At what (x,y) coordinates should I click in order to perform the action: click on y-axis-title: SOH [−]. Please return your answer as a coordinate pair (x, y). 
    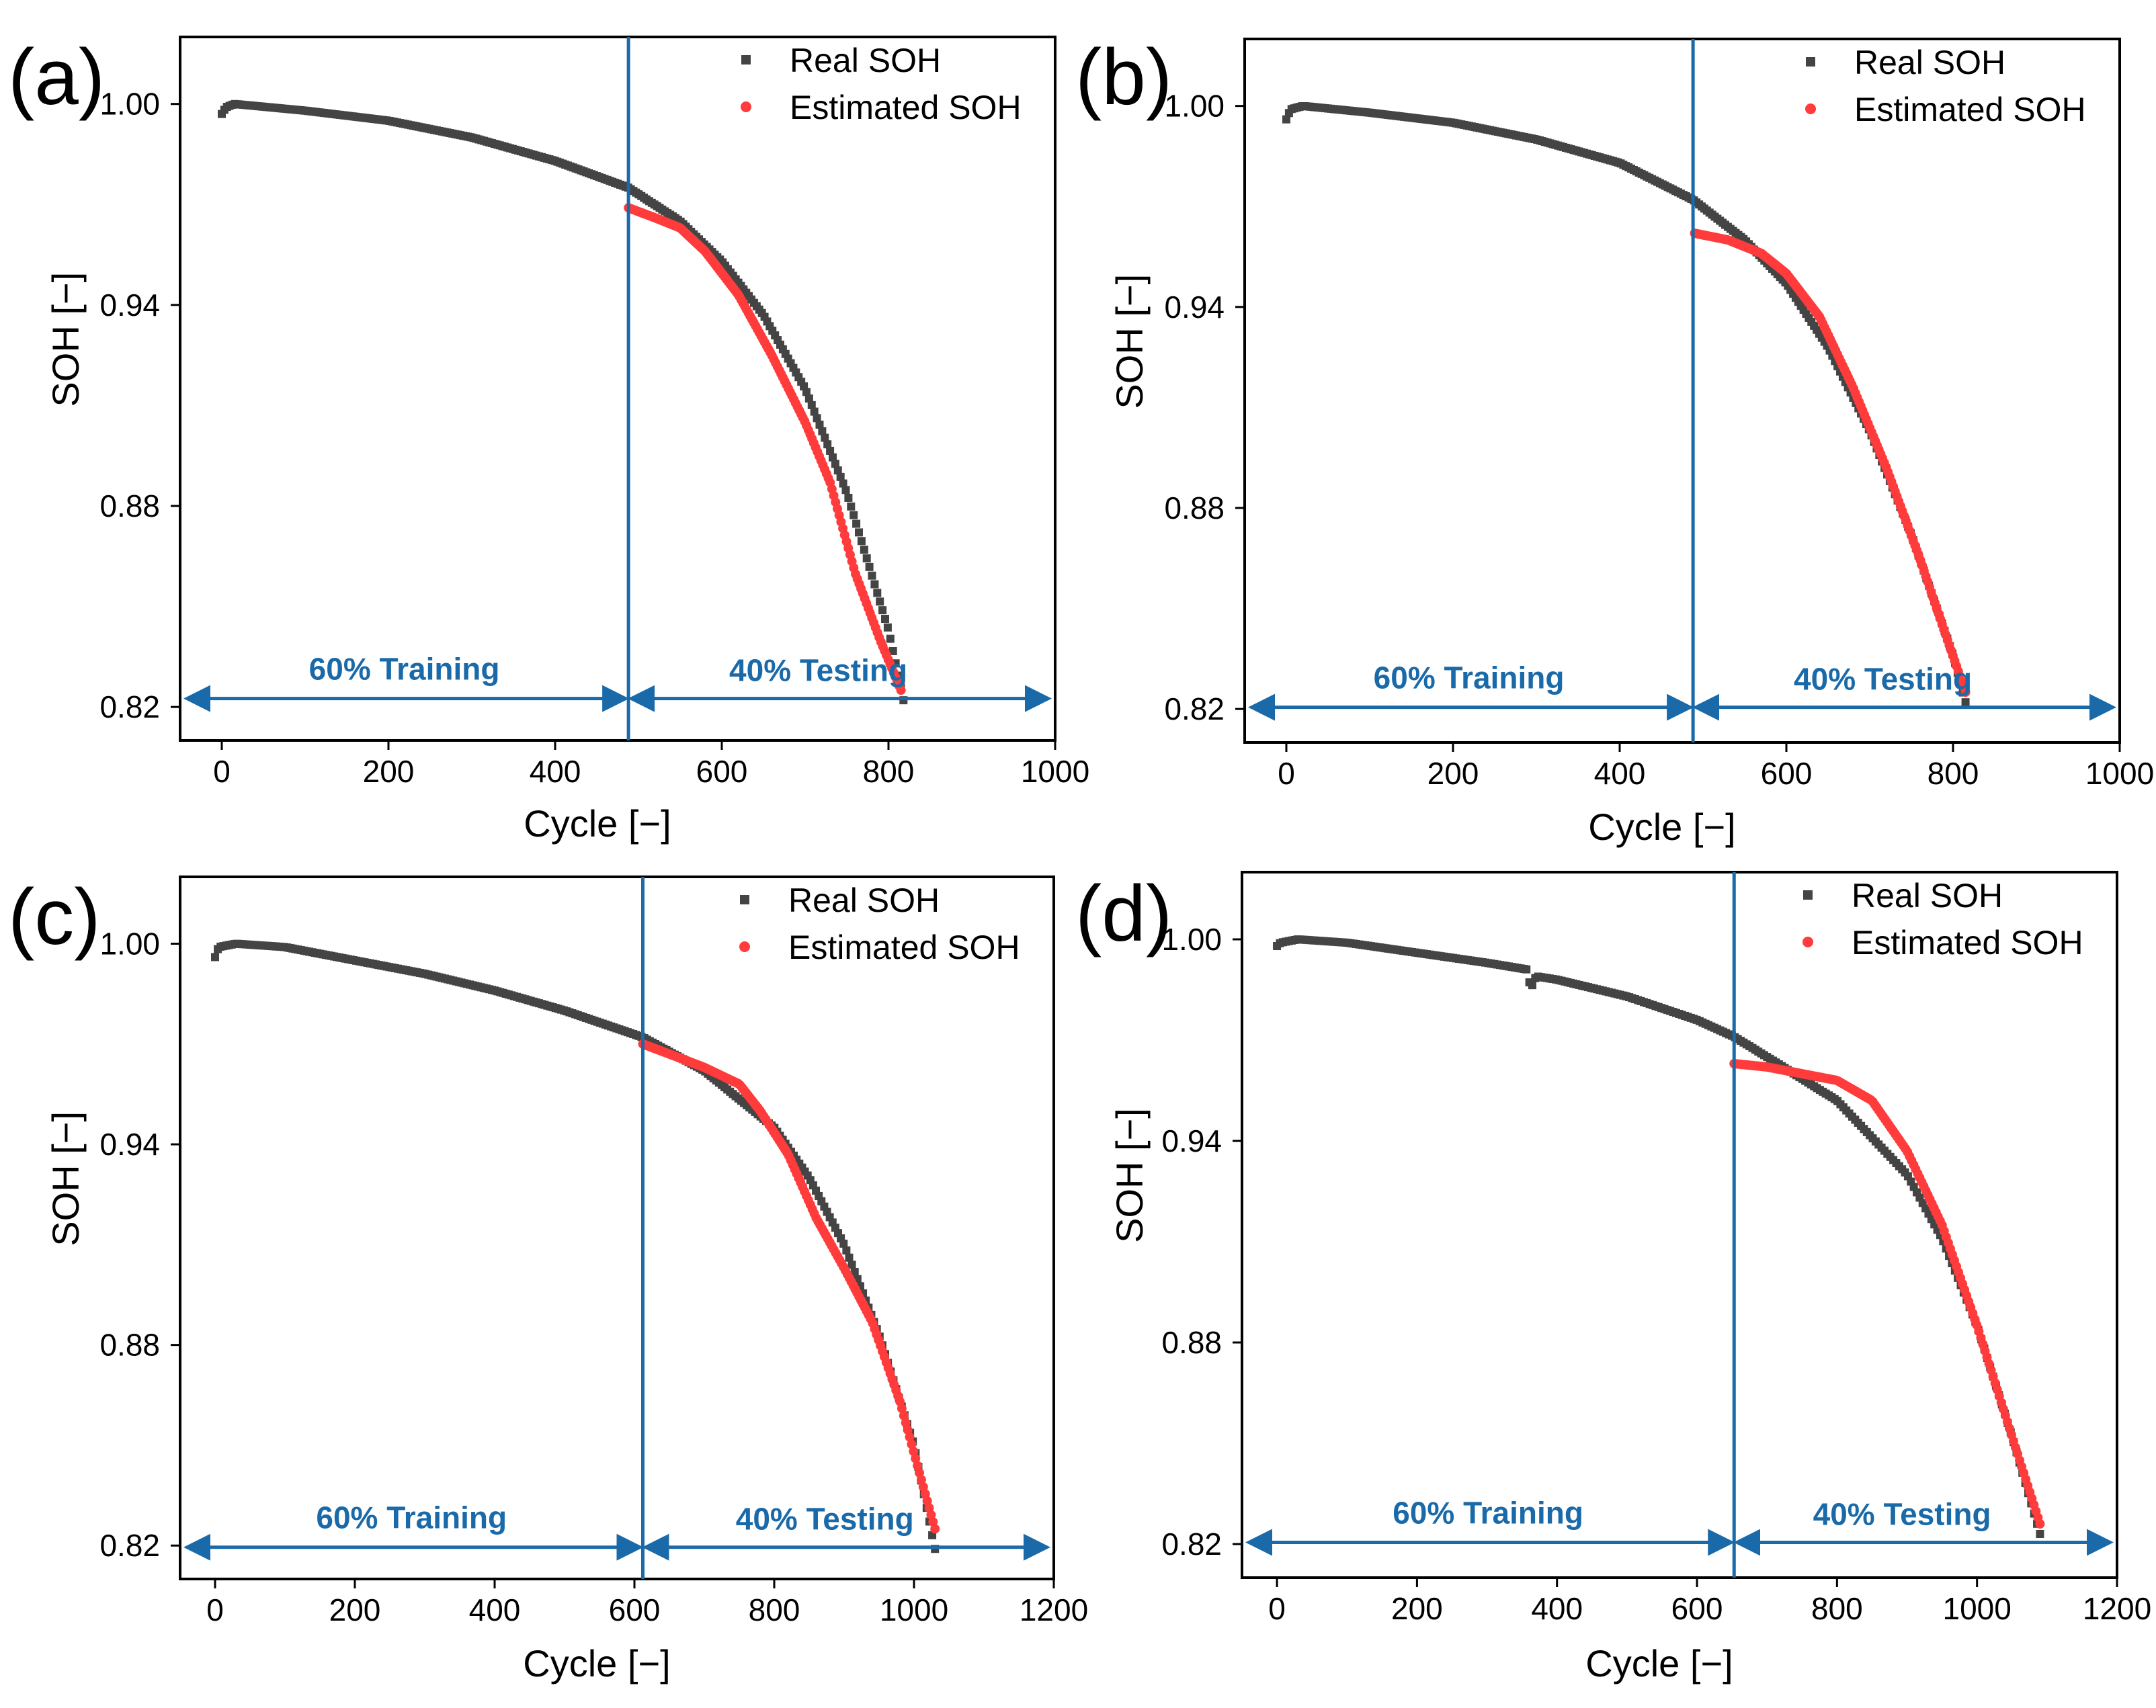
    Looking at the image, I should click on (1130, 341).